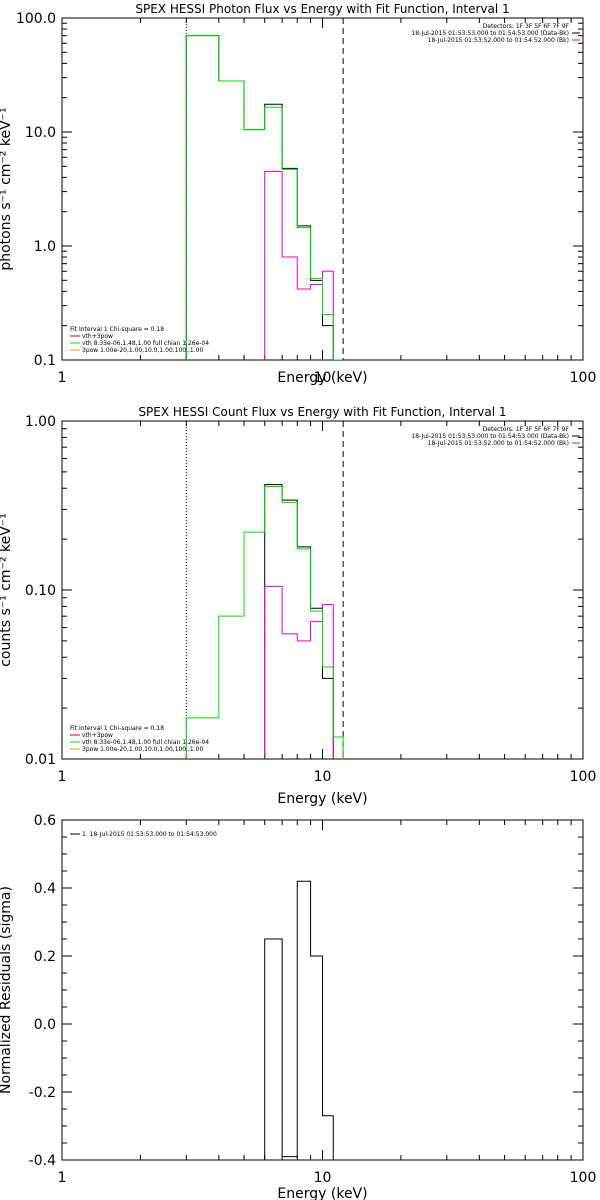 Image resolution: width=600 pixels, height=1200 pixels. Describe the element at coordinates (45, 889) in the screenshot. I see `y-tick-label: 0.4` at that location.